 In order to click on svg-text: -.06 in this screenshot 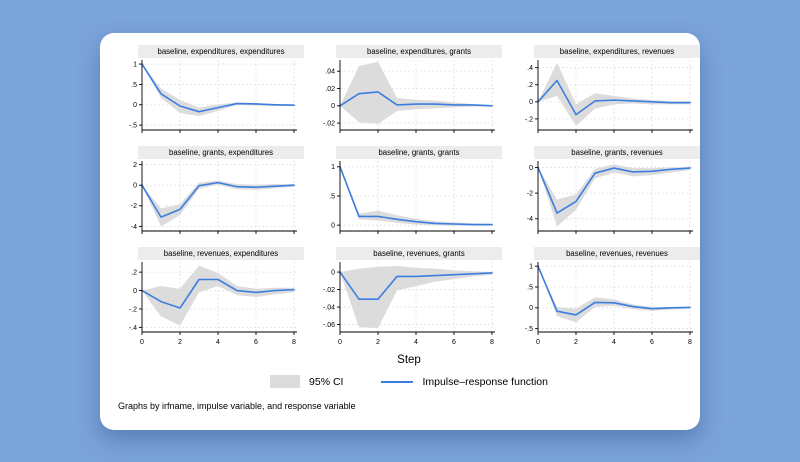, I will do `click(329, 325)`.